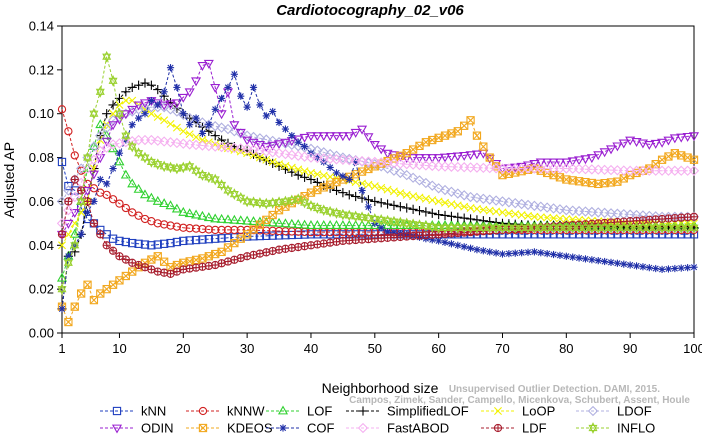 The height and width of the screenshot is (434, 702). What do you see at coordinates (634, 411) in the screenshot?
I see `legend-label: LDOF` at bounding box center [634, 411].